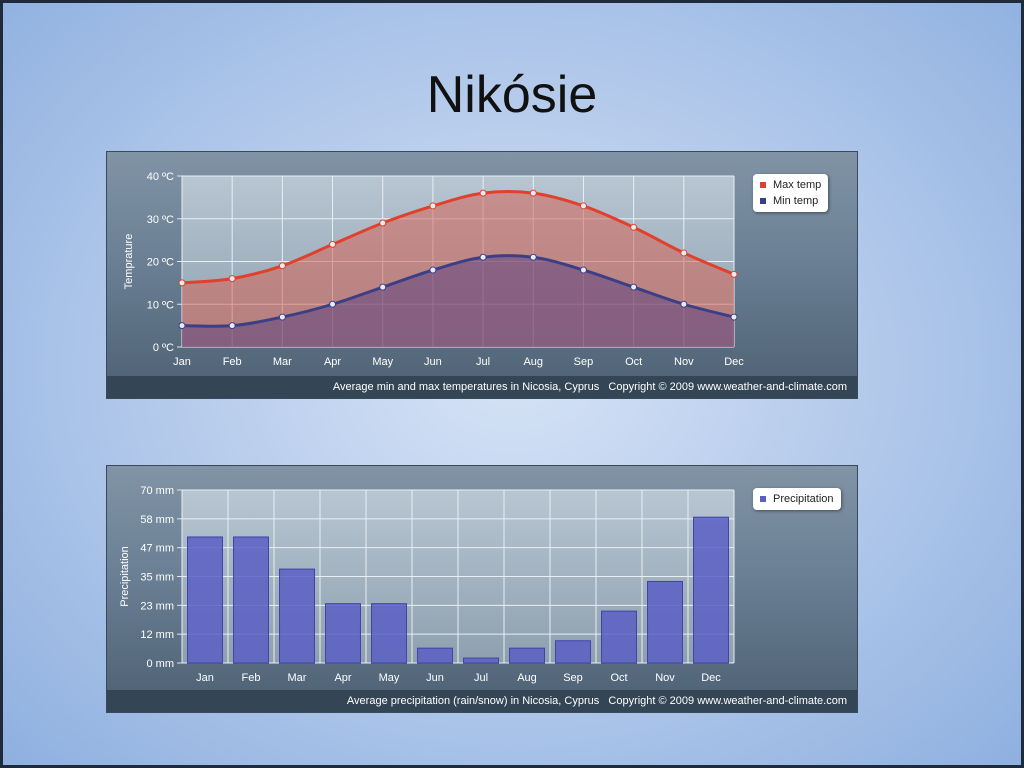 The width and height of the screenshot is (1024, 768). I want to click on bar-precipitation-jan, so click(205, 600).